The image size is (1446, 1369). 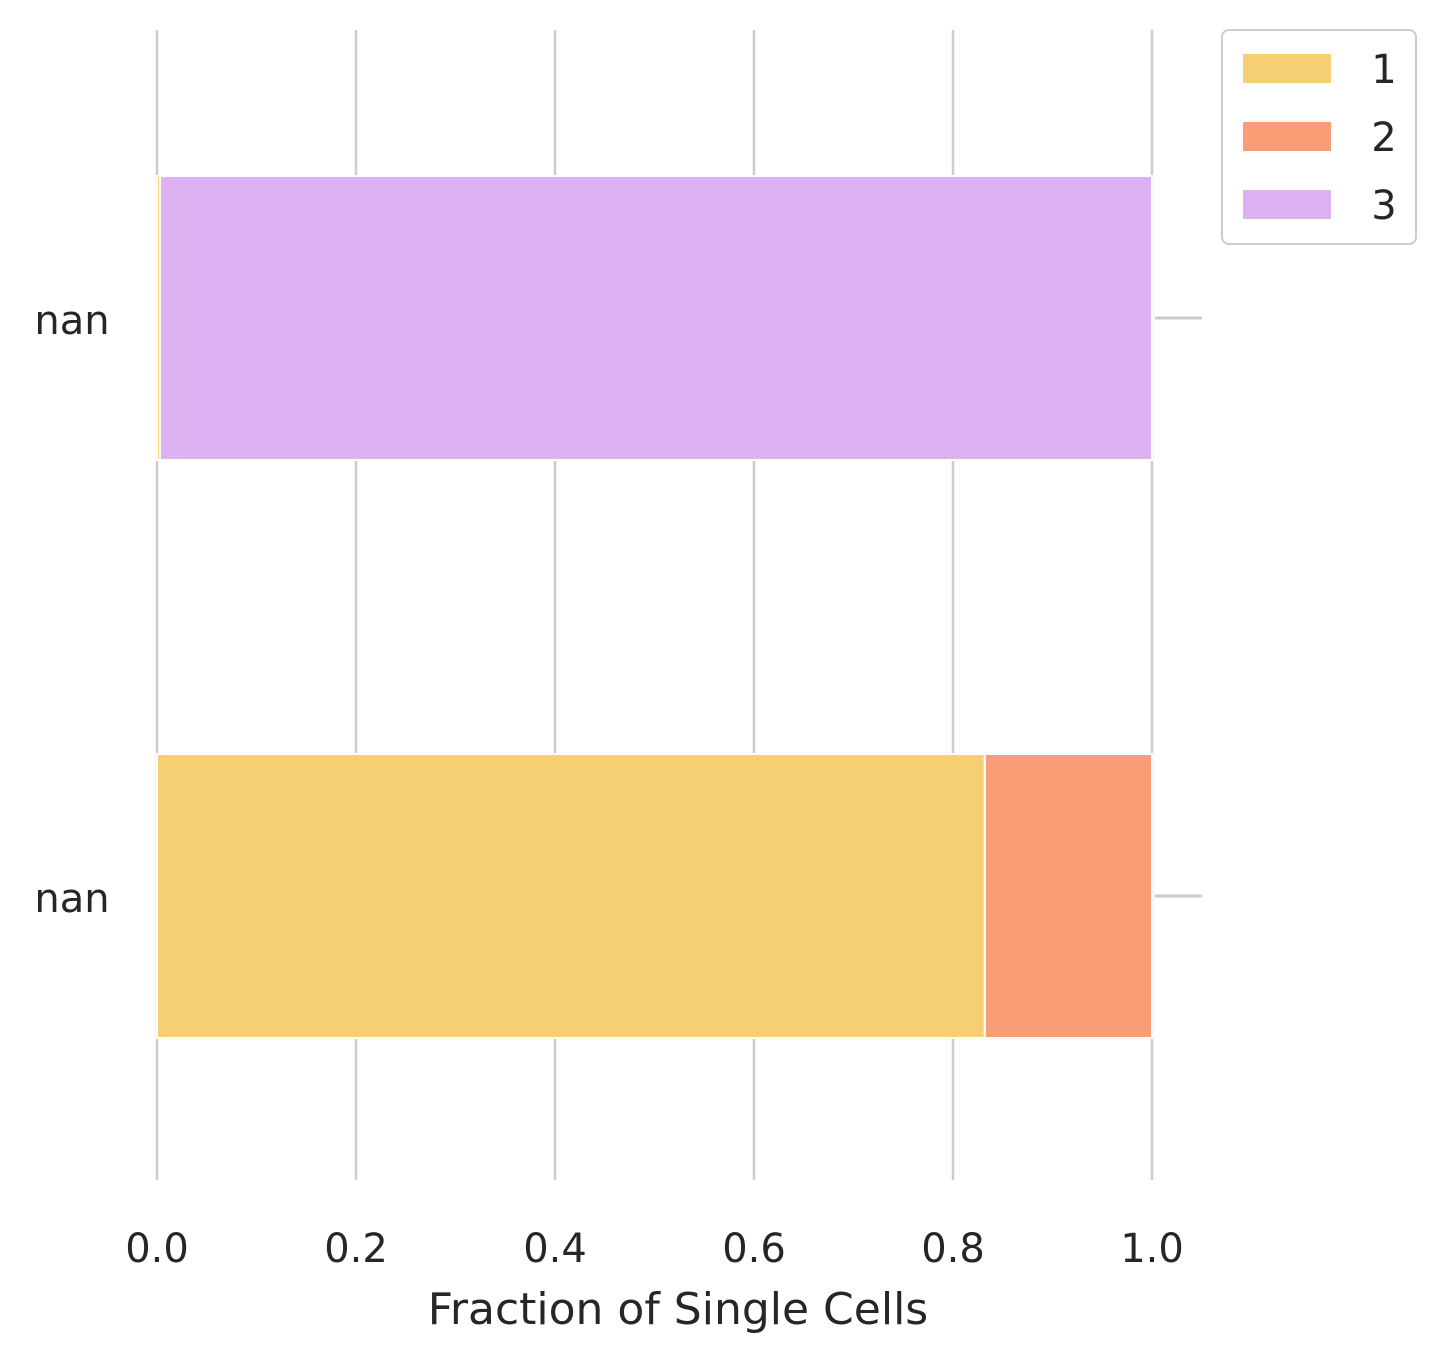 What do you see at coordinates (754, 1249) in the screenshot?
I see `x-tick-label: 0.6` at bounding box center [754, 1249].